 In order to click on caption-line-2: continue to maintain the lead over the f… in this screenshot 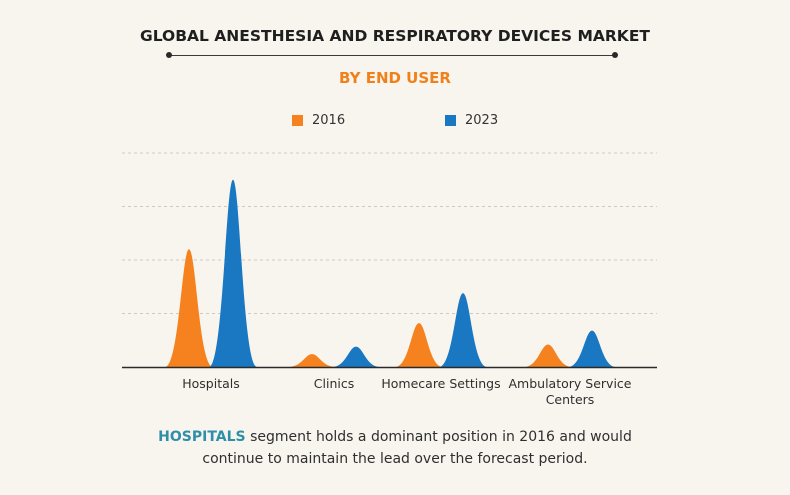, I will do `click(395, 459)`.